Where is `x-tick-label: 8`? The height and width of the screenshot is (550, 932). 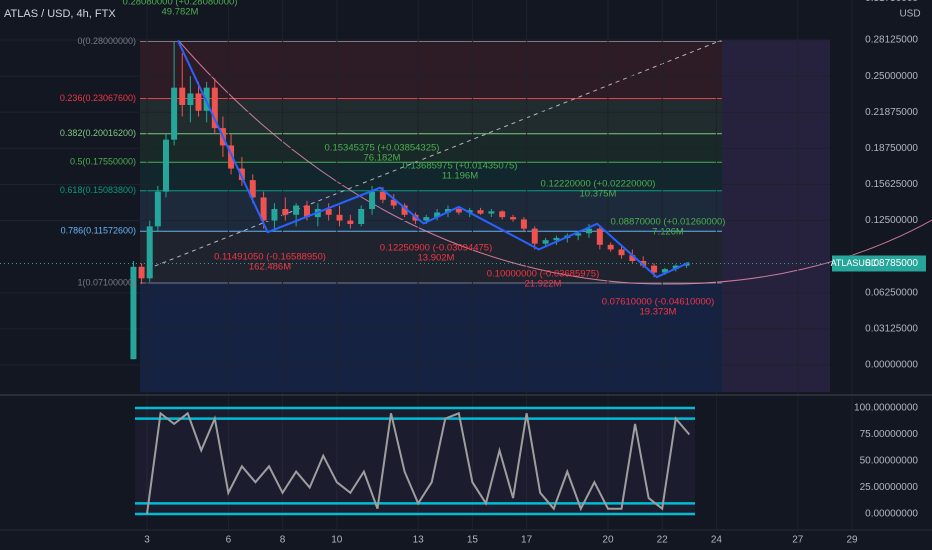
x-tick-label: 8 is located at coordinates (283, 540).